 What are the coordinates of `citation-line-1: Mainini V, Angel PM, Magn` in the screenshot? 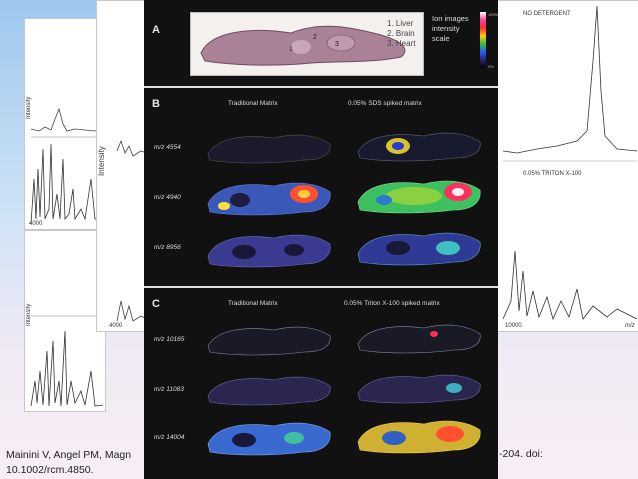 It's located at (69, 455).